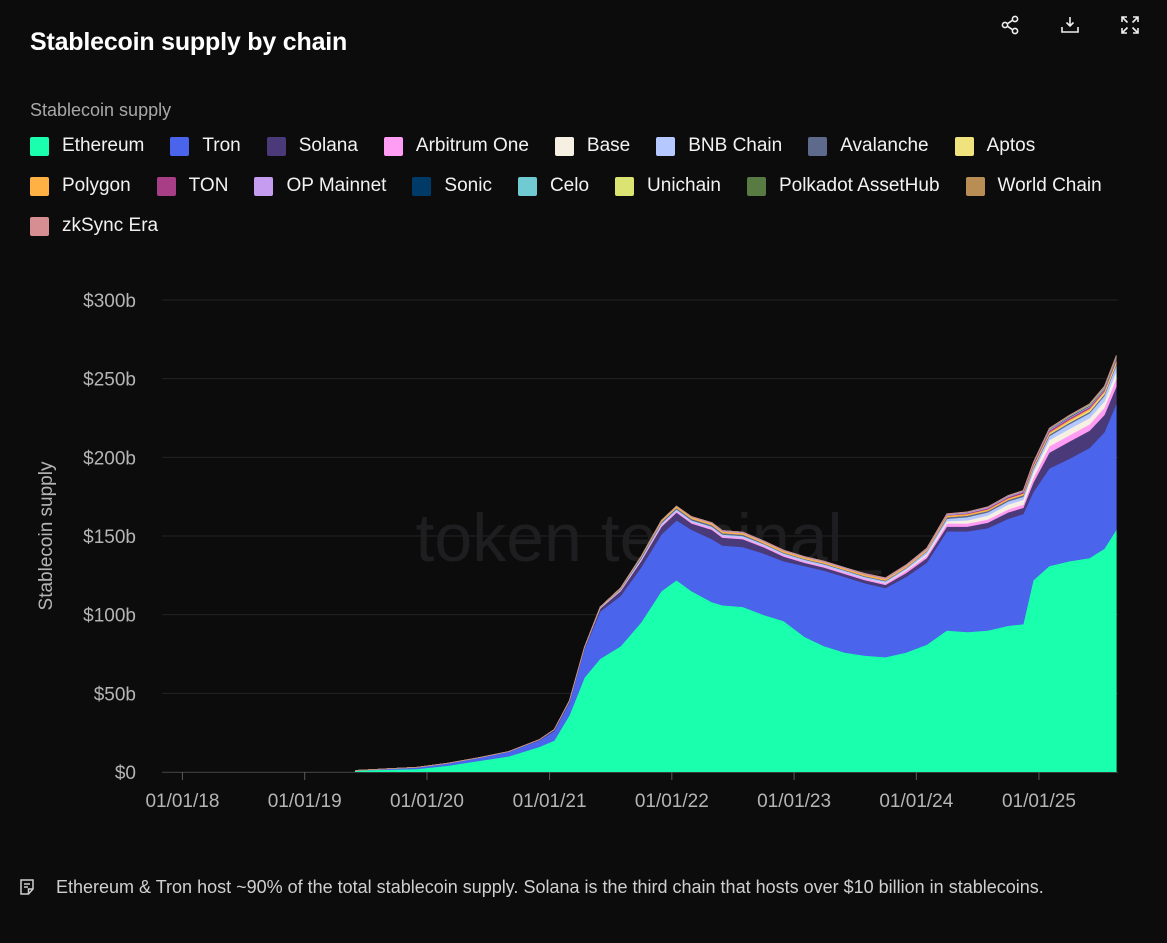  Describe the element at coordinates (859, 185) in the screenshot. I see `legend-label: Polkadot AssetHub` at that location.